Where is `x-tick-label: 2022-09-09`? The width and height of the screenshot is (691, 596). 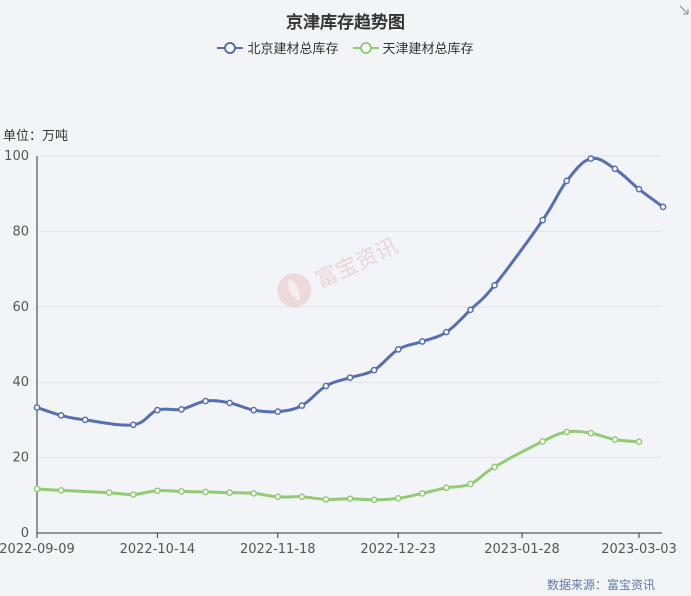
x-tick-label: 2022-09-09 is located at coordinates (37, 549).